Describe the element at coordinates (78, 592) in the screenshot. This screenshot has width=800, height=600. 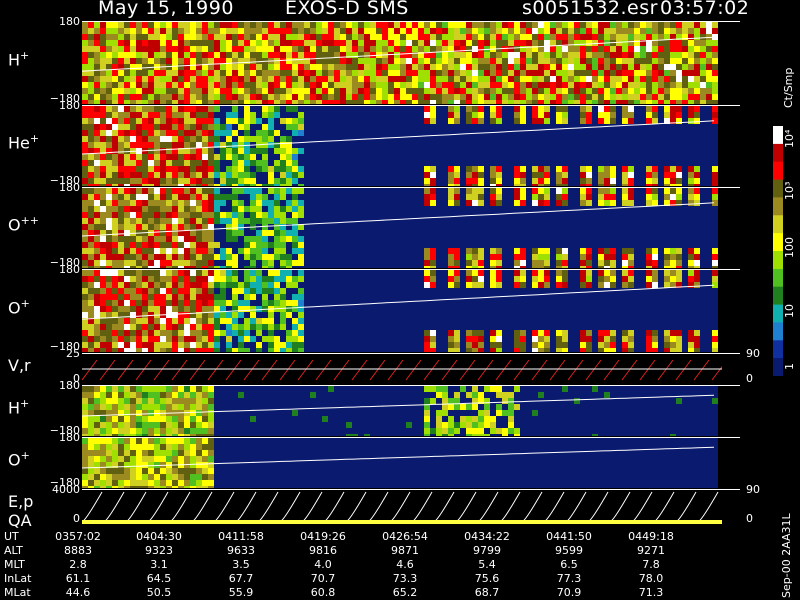
I see `ephemeris-cell: 44.6` at that location.